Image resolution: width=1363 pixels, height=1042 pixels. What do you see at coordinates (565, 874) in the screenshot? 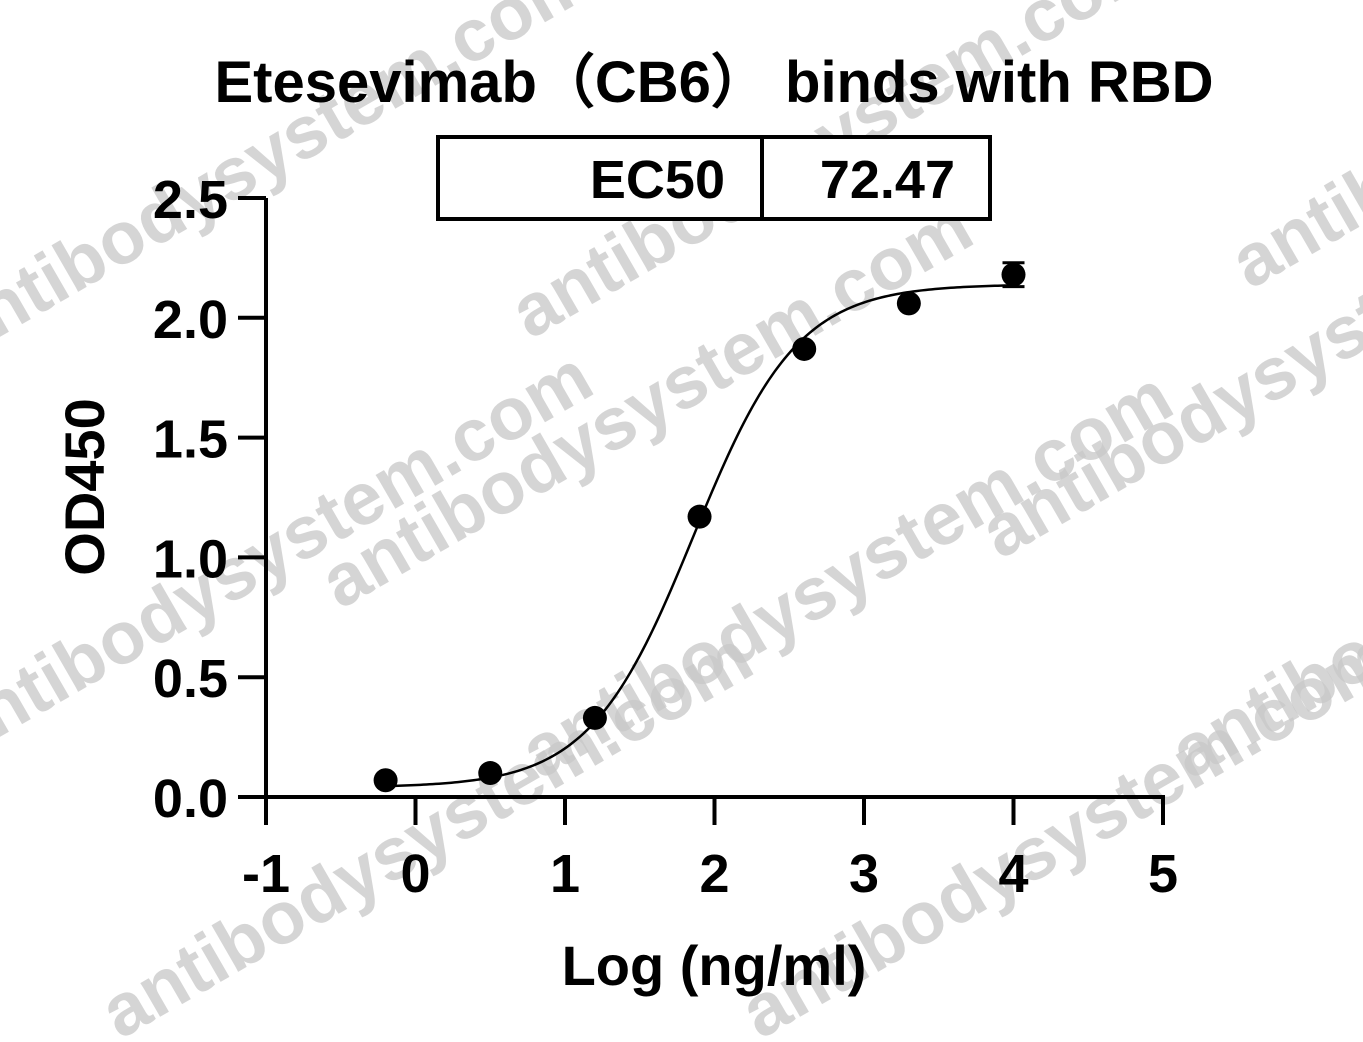
I see `x-tick-label-2: 1` at bounding box center [565, 874].